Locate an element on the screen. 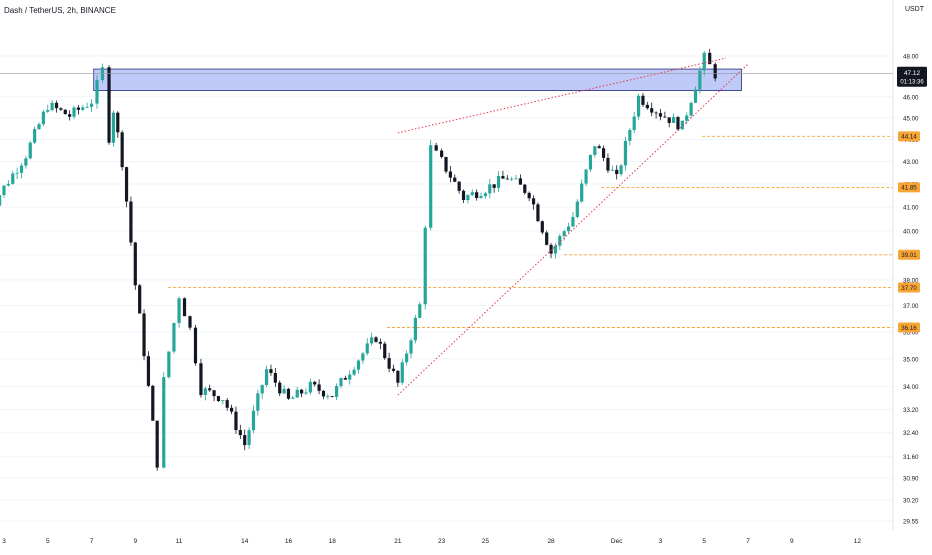 Image resolution: width=932 pixels, height=555 pixels. price-tick-label: 45.00 is located at coordinates (911, 118).